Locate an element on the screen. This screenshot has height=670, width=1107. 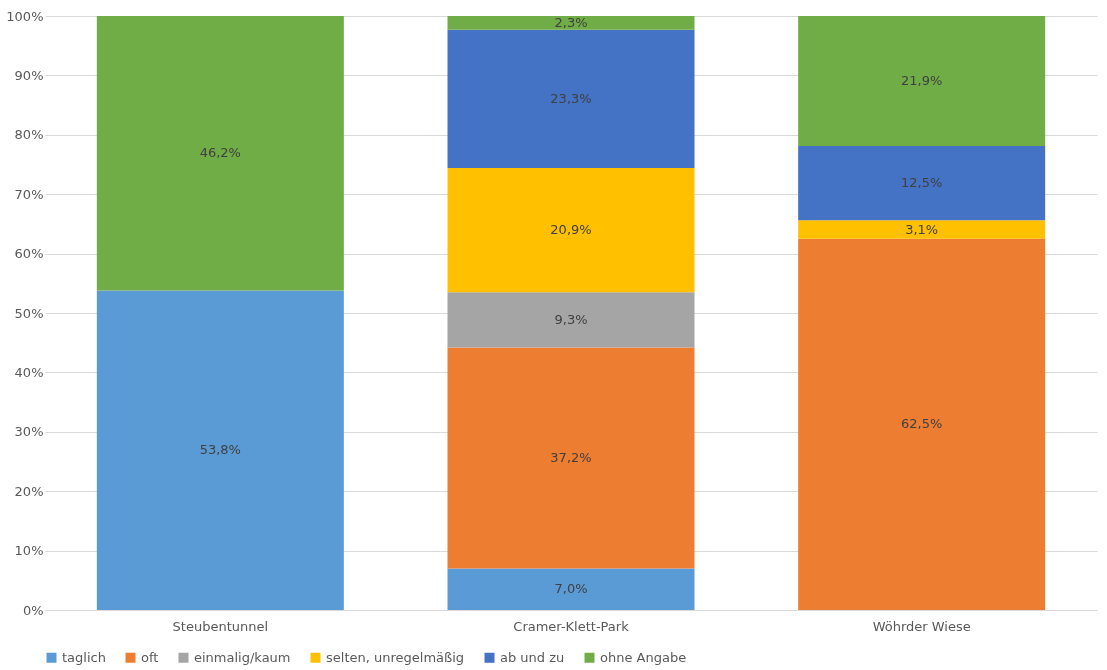
data-label: 9,3% is located at coordinates (571, 319).